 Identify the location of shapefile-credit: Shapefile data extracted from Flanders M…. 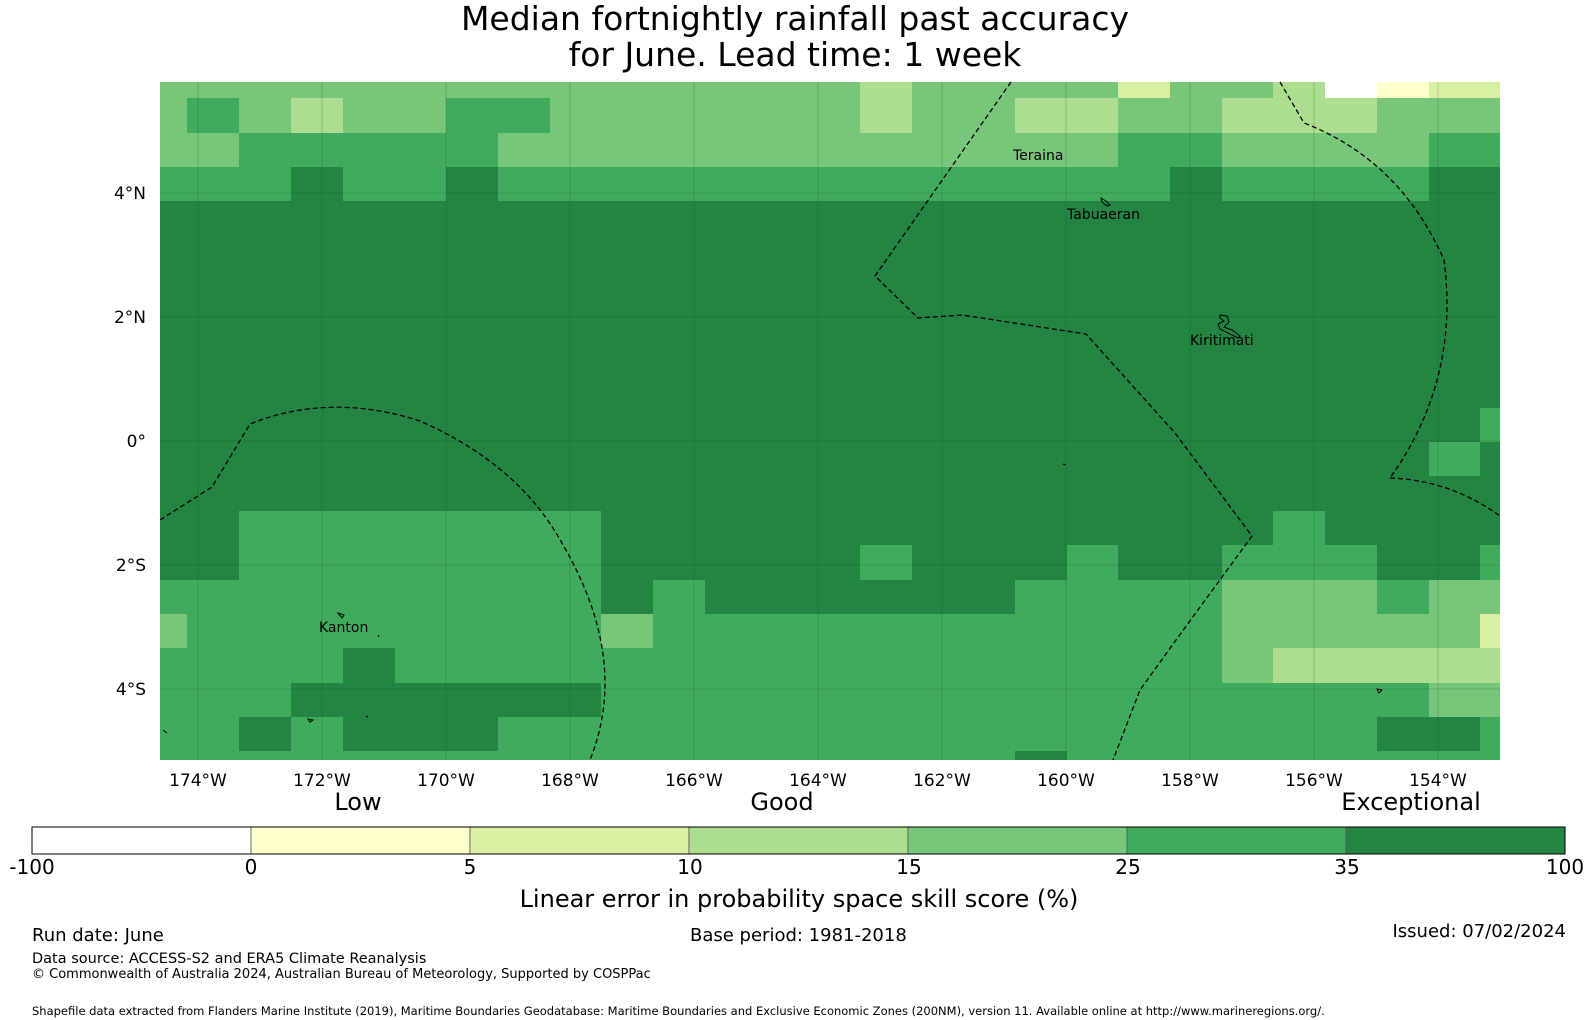
(678, 1011).